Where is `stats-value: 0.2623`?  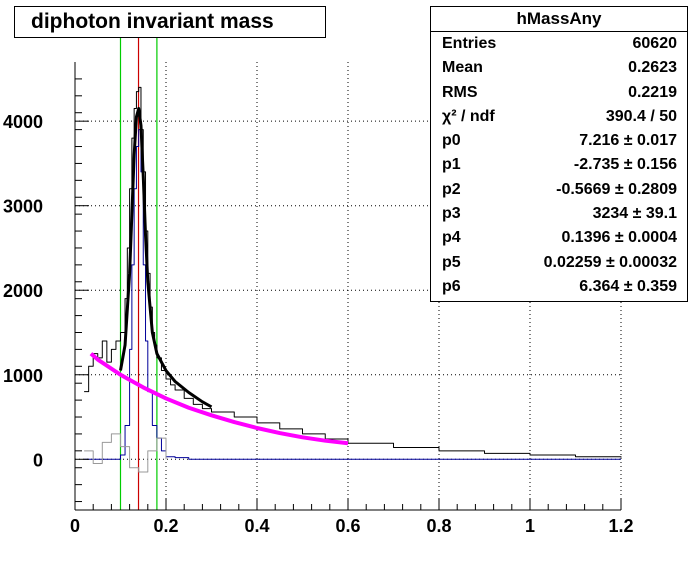 stats-value: 0.2623 is located at coordinates (652, 68).